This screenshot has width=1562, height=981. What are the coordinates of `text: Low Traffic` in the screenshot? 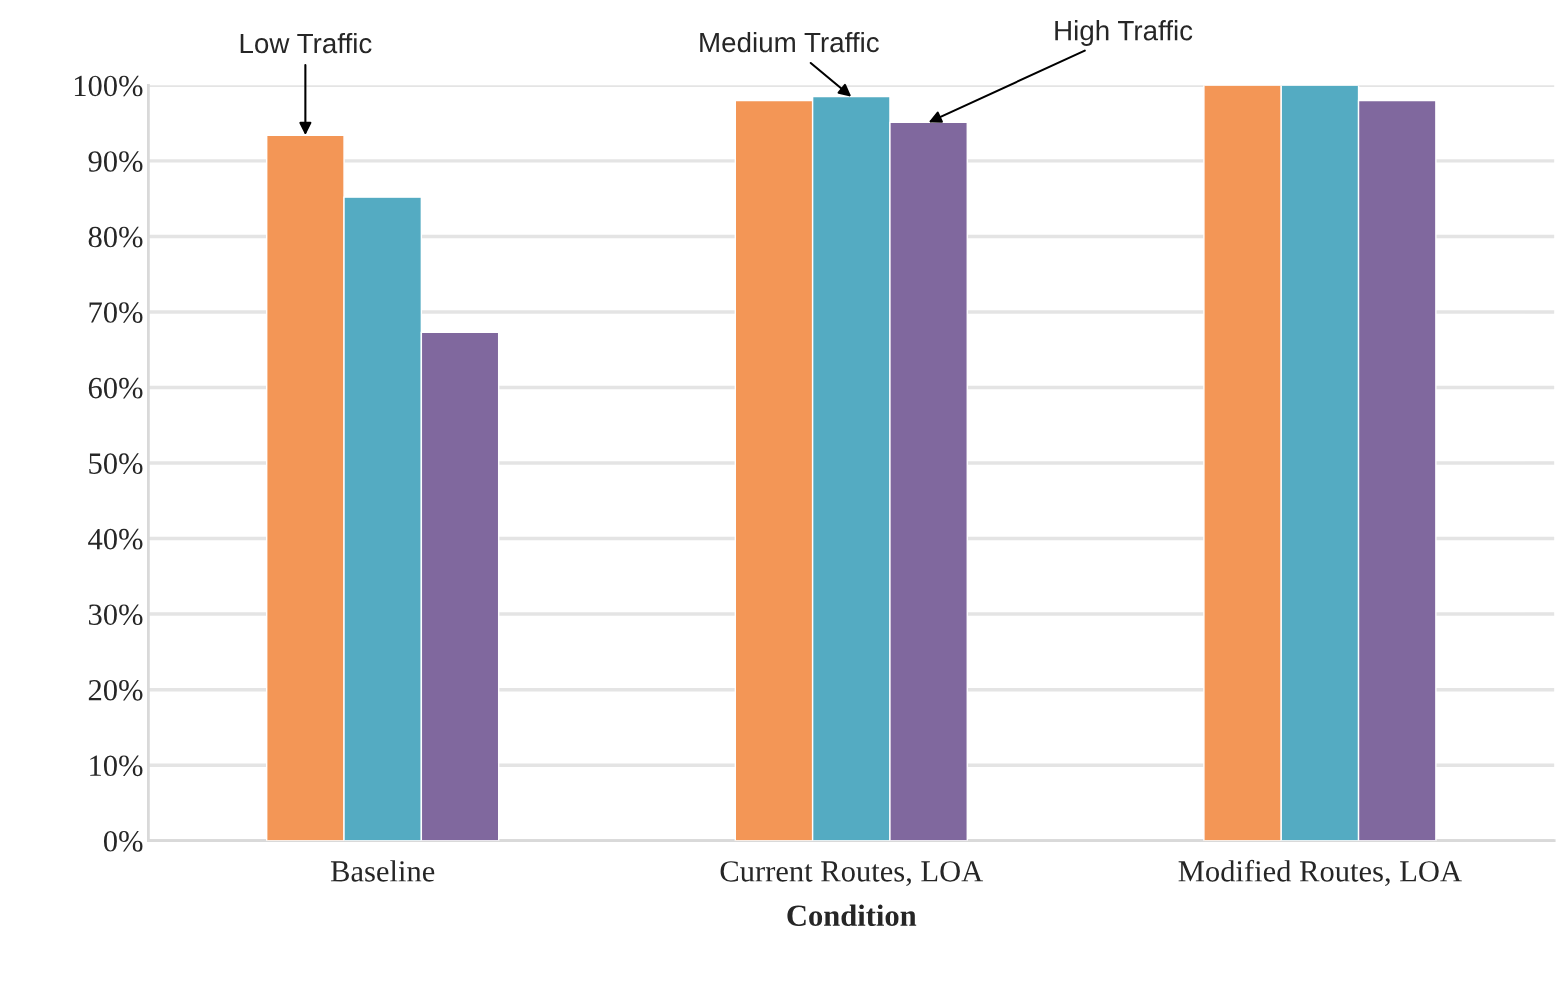 It's located at (306, 43).